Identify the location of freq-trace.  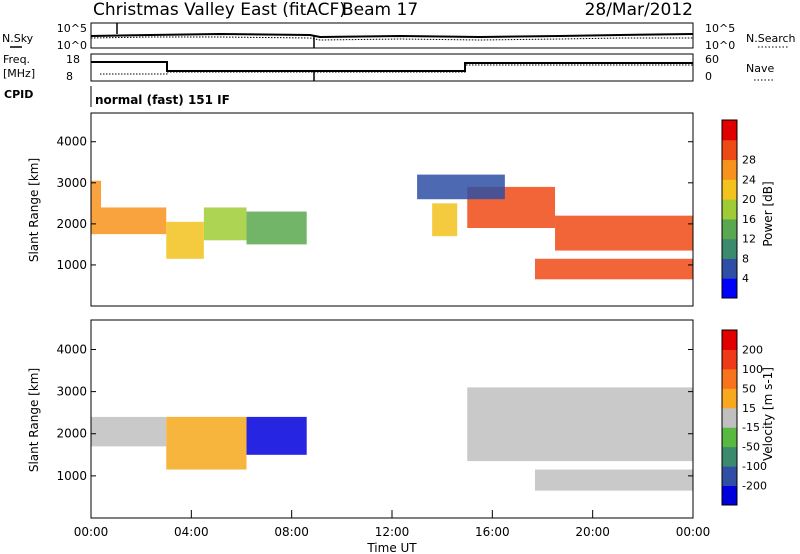
(392, 66).